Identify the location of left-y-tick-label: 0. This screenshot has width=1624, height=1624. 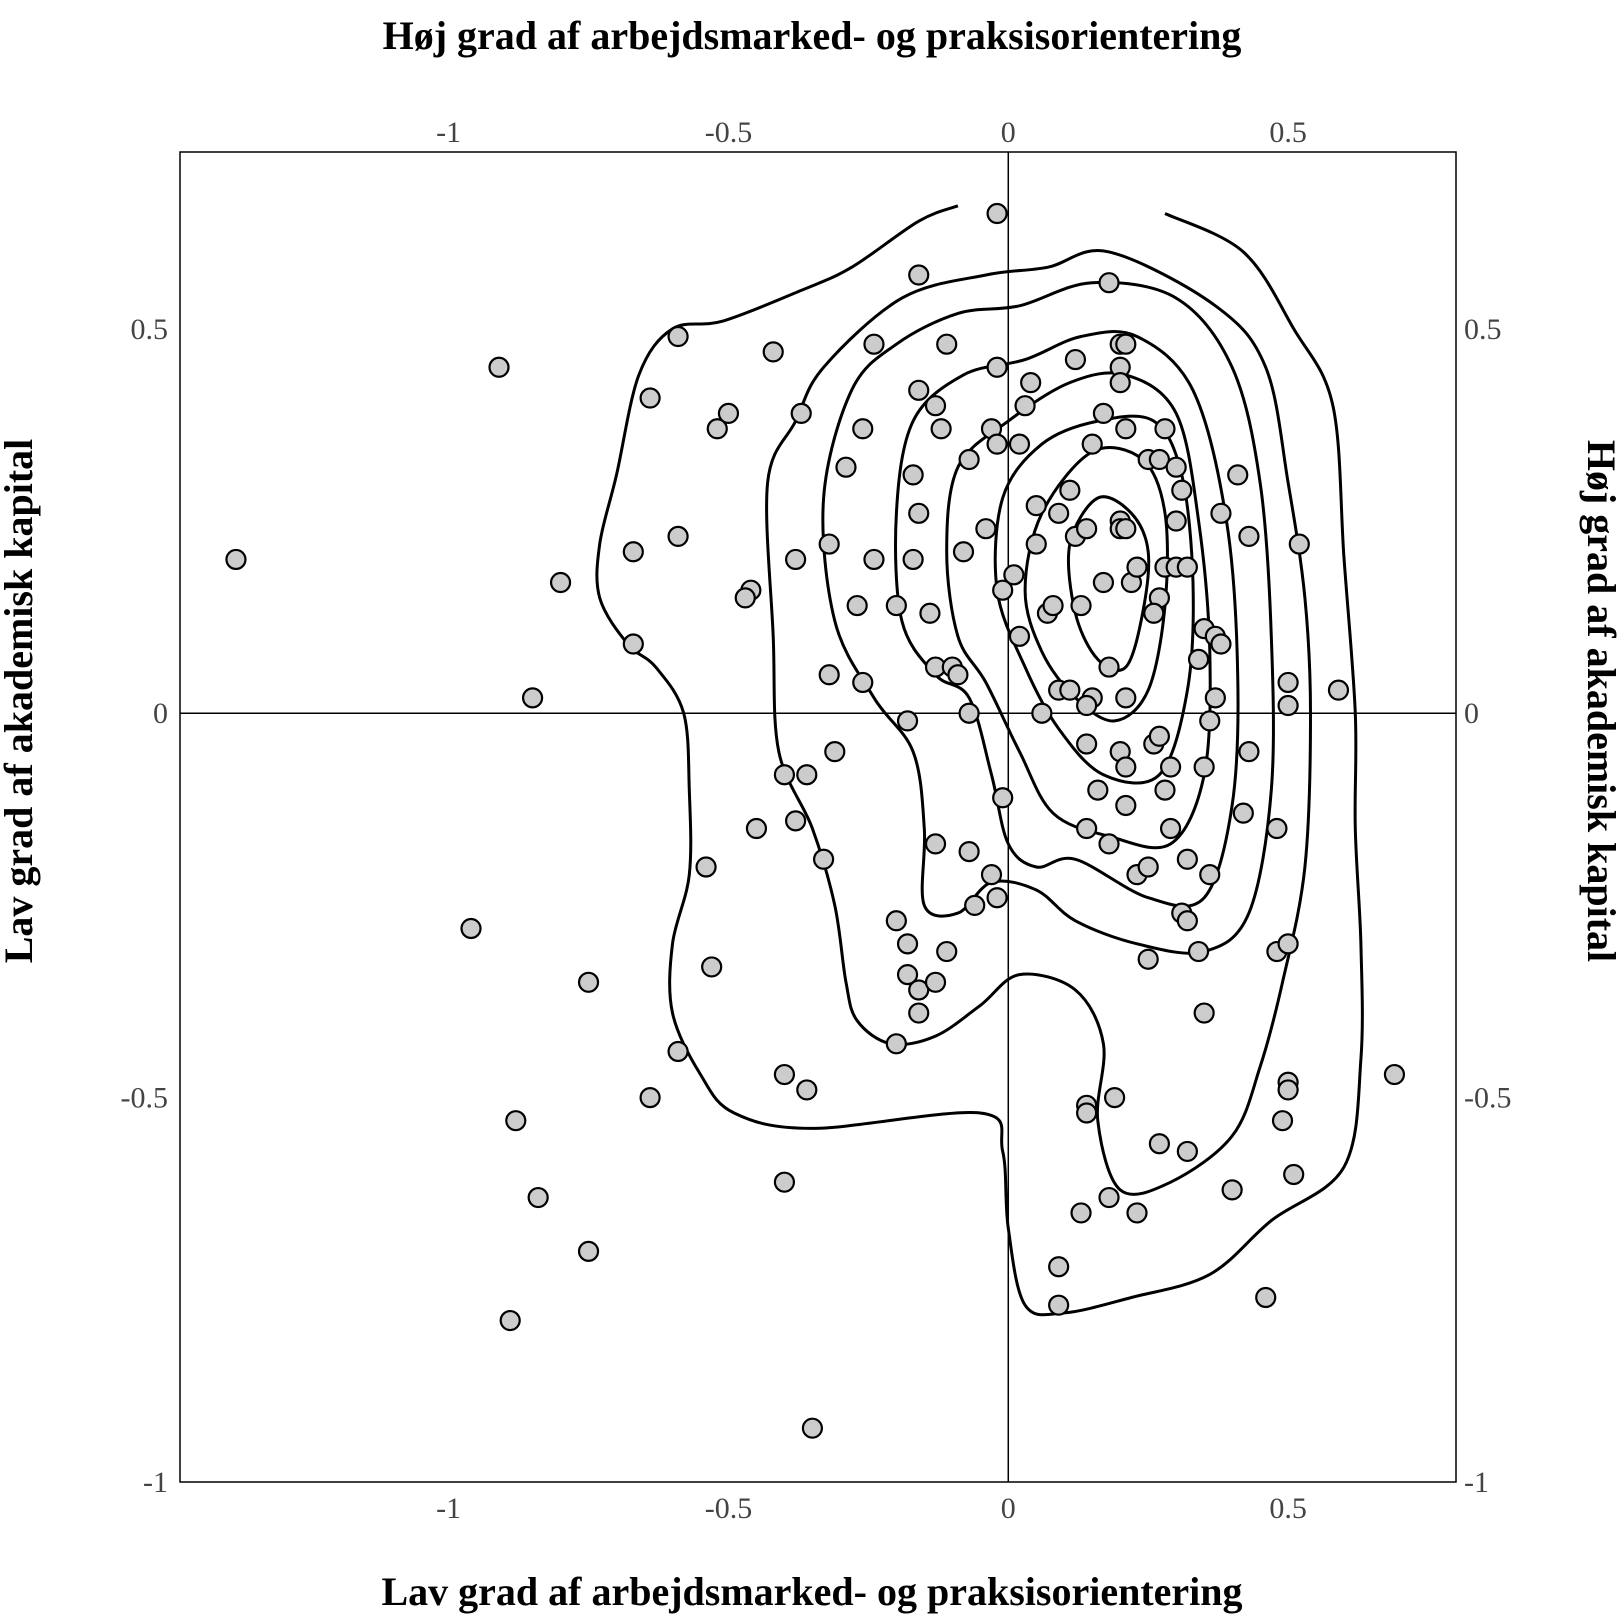
(160, 713).